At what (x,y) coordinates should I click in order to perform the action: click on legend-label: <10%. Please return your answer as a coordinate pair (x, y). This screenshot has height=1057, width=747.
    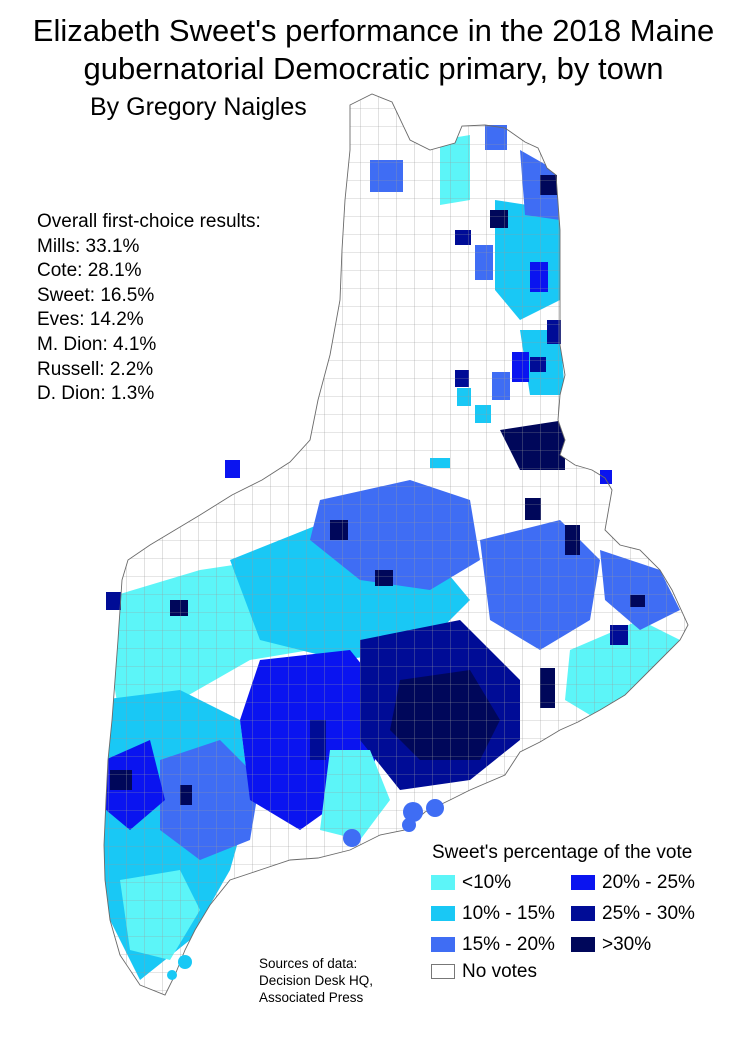
    Looking at the image, I should click on (487, 882).